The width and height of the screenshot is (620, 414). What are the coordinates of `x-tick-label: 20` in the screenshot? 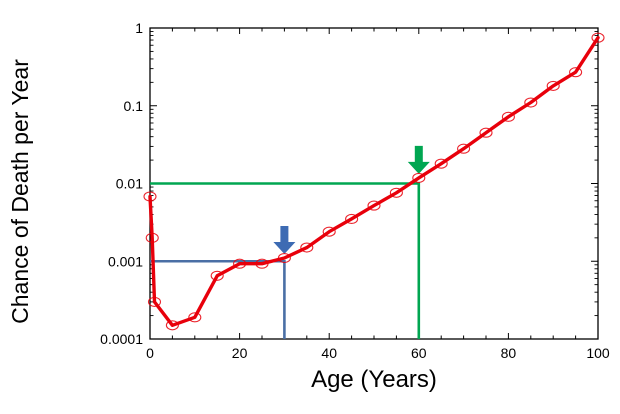 It's located at (240, 353).